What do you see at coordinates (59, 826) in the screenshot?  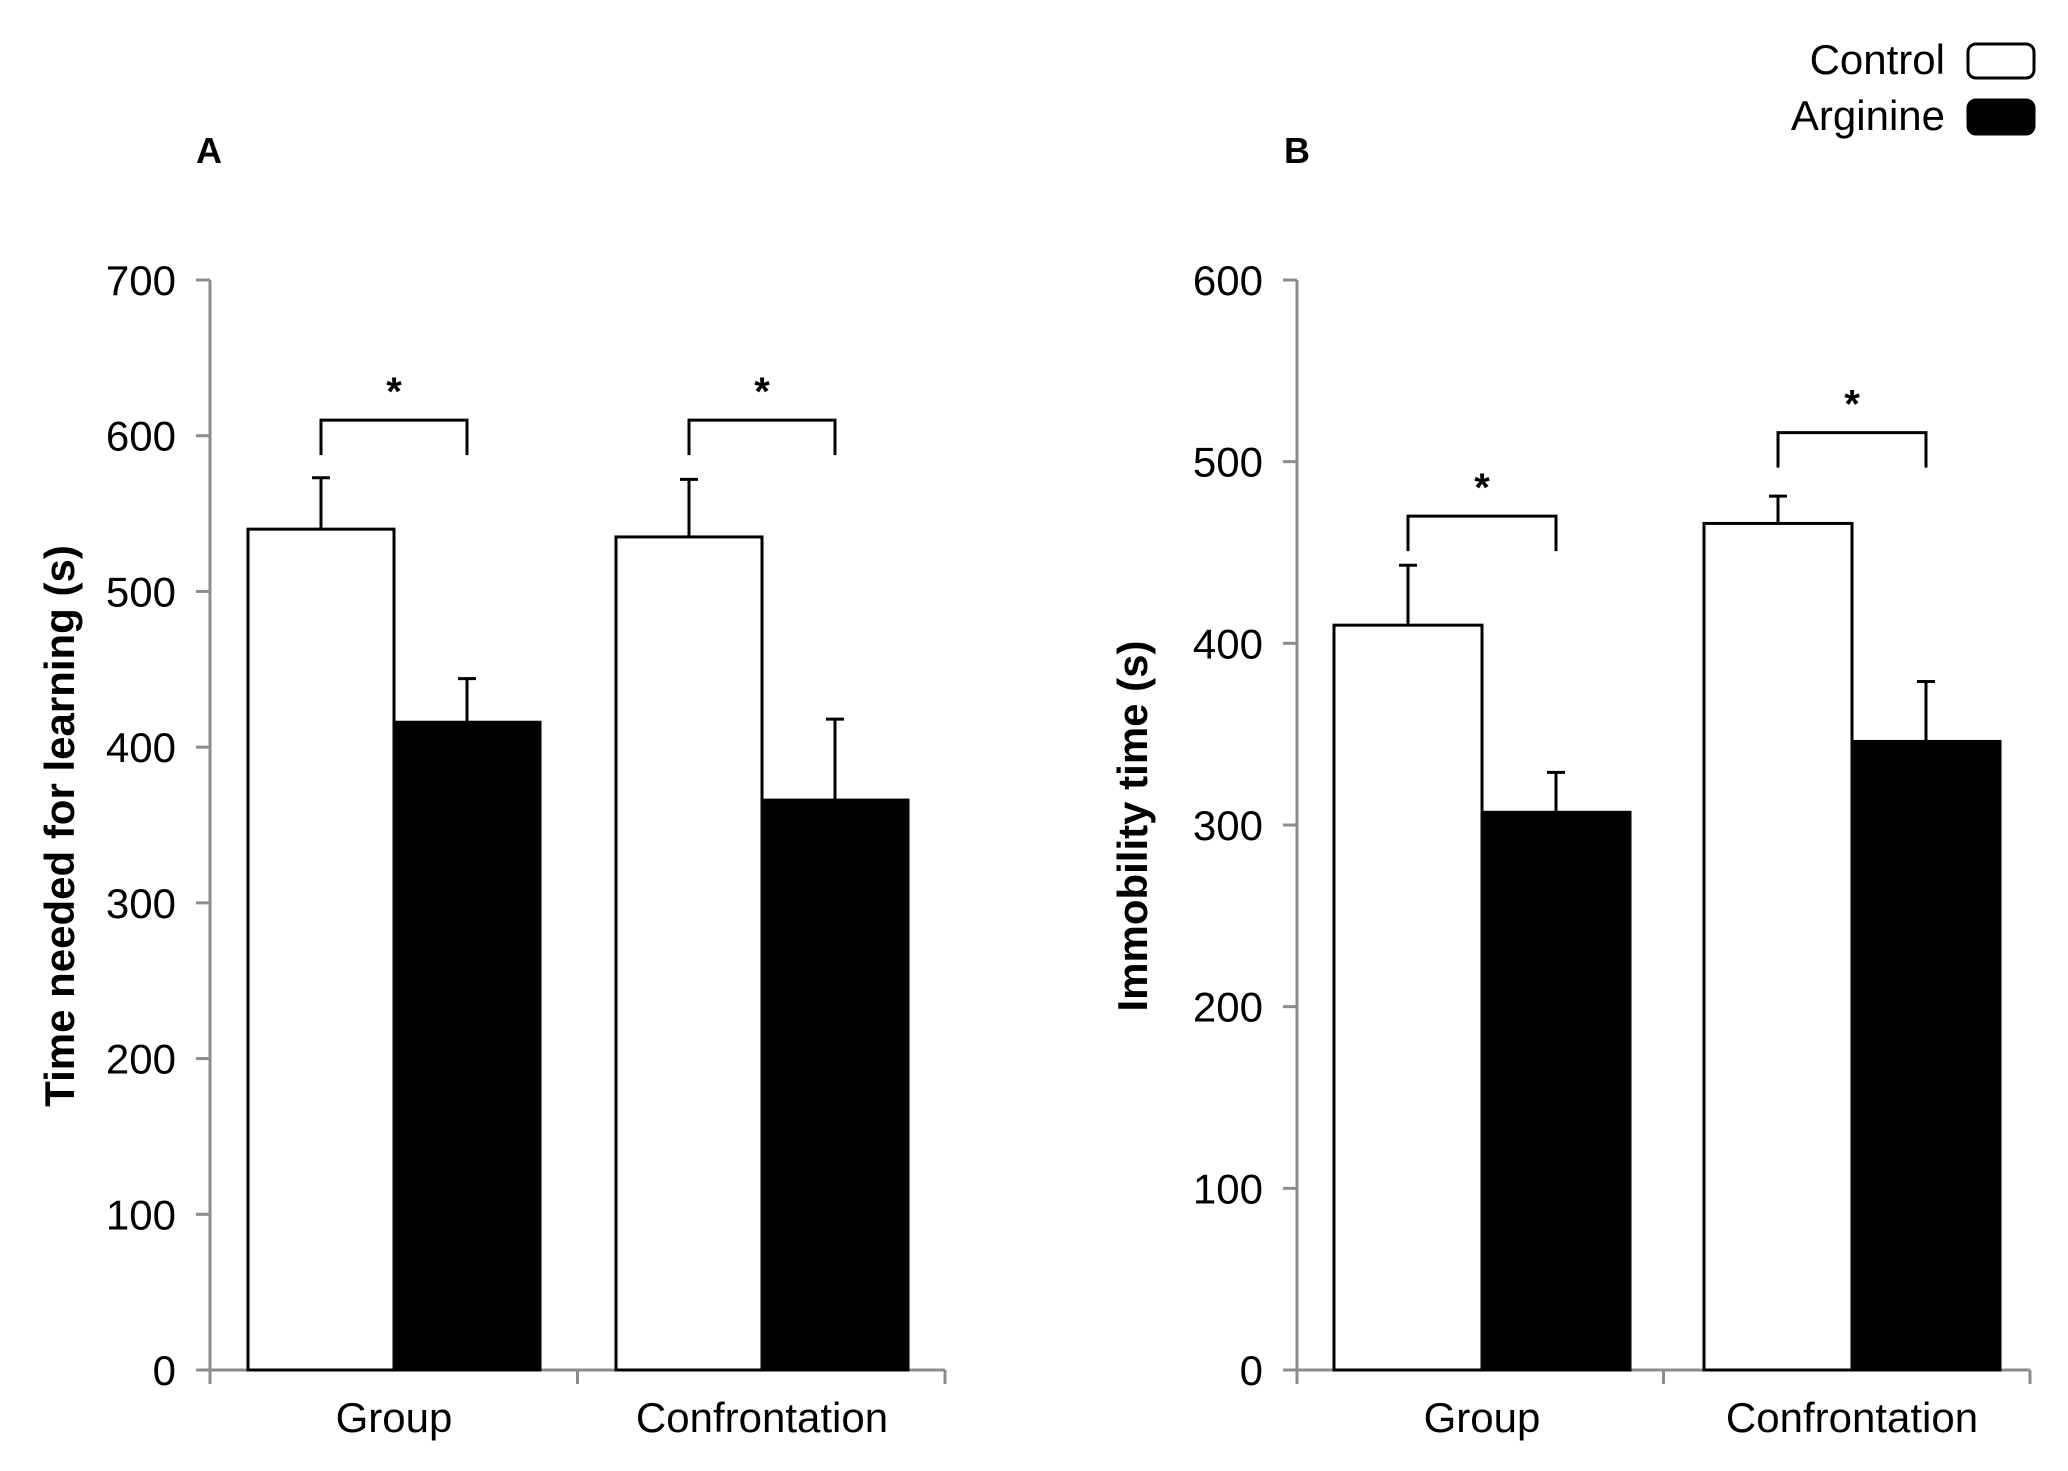 I see `panel-a-y-axis-title: Time needed for learning (s)` at bounding box center [59, 826].